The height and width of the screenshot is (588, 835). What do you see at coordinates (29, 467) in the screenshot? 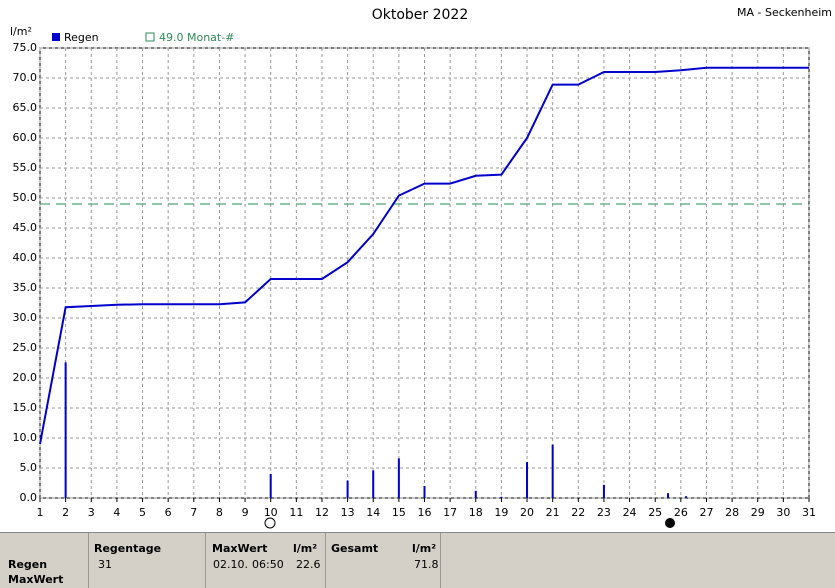
I see `y-tick-label: 5.0` at bounding box center [29, 467].